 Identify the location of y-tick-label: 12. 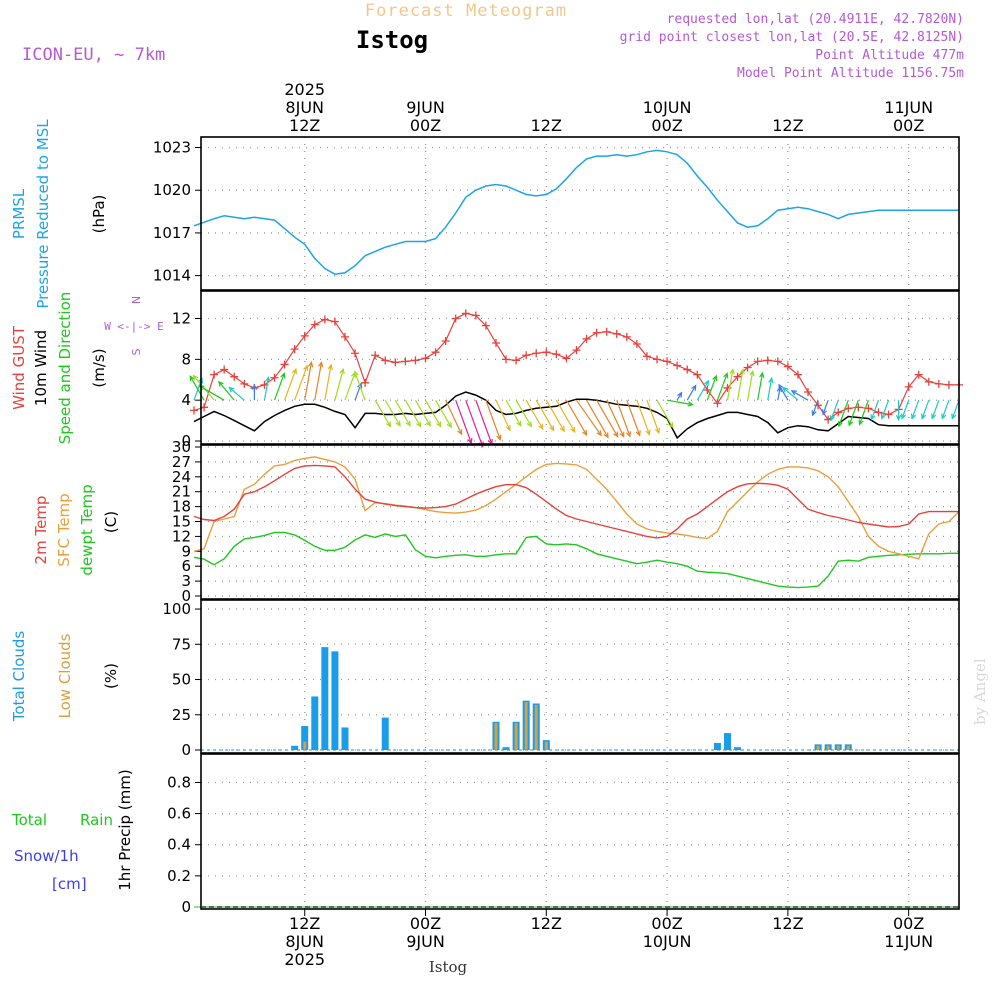
(181, 319).